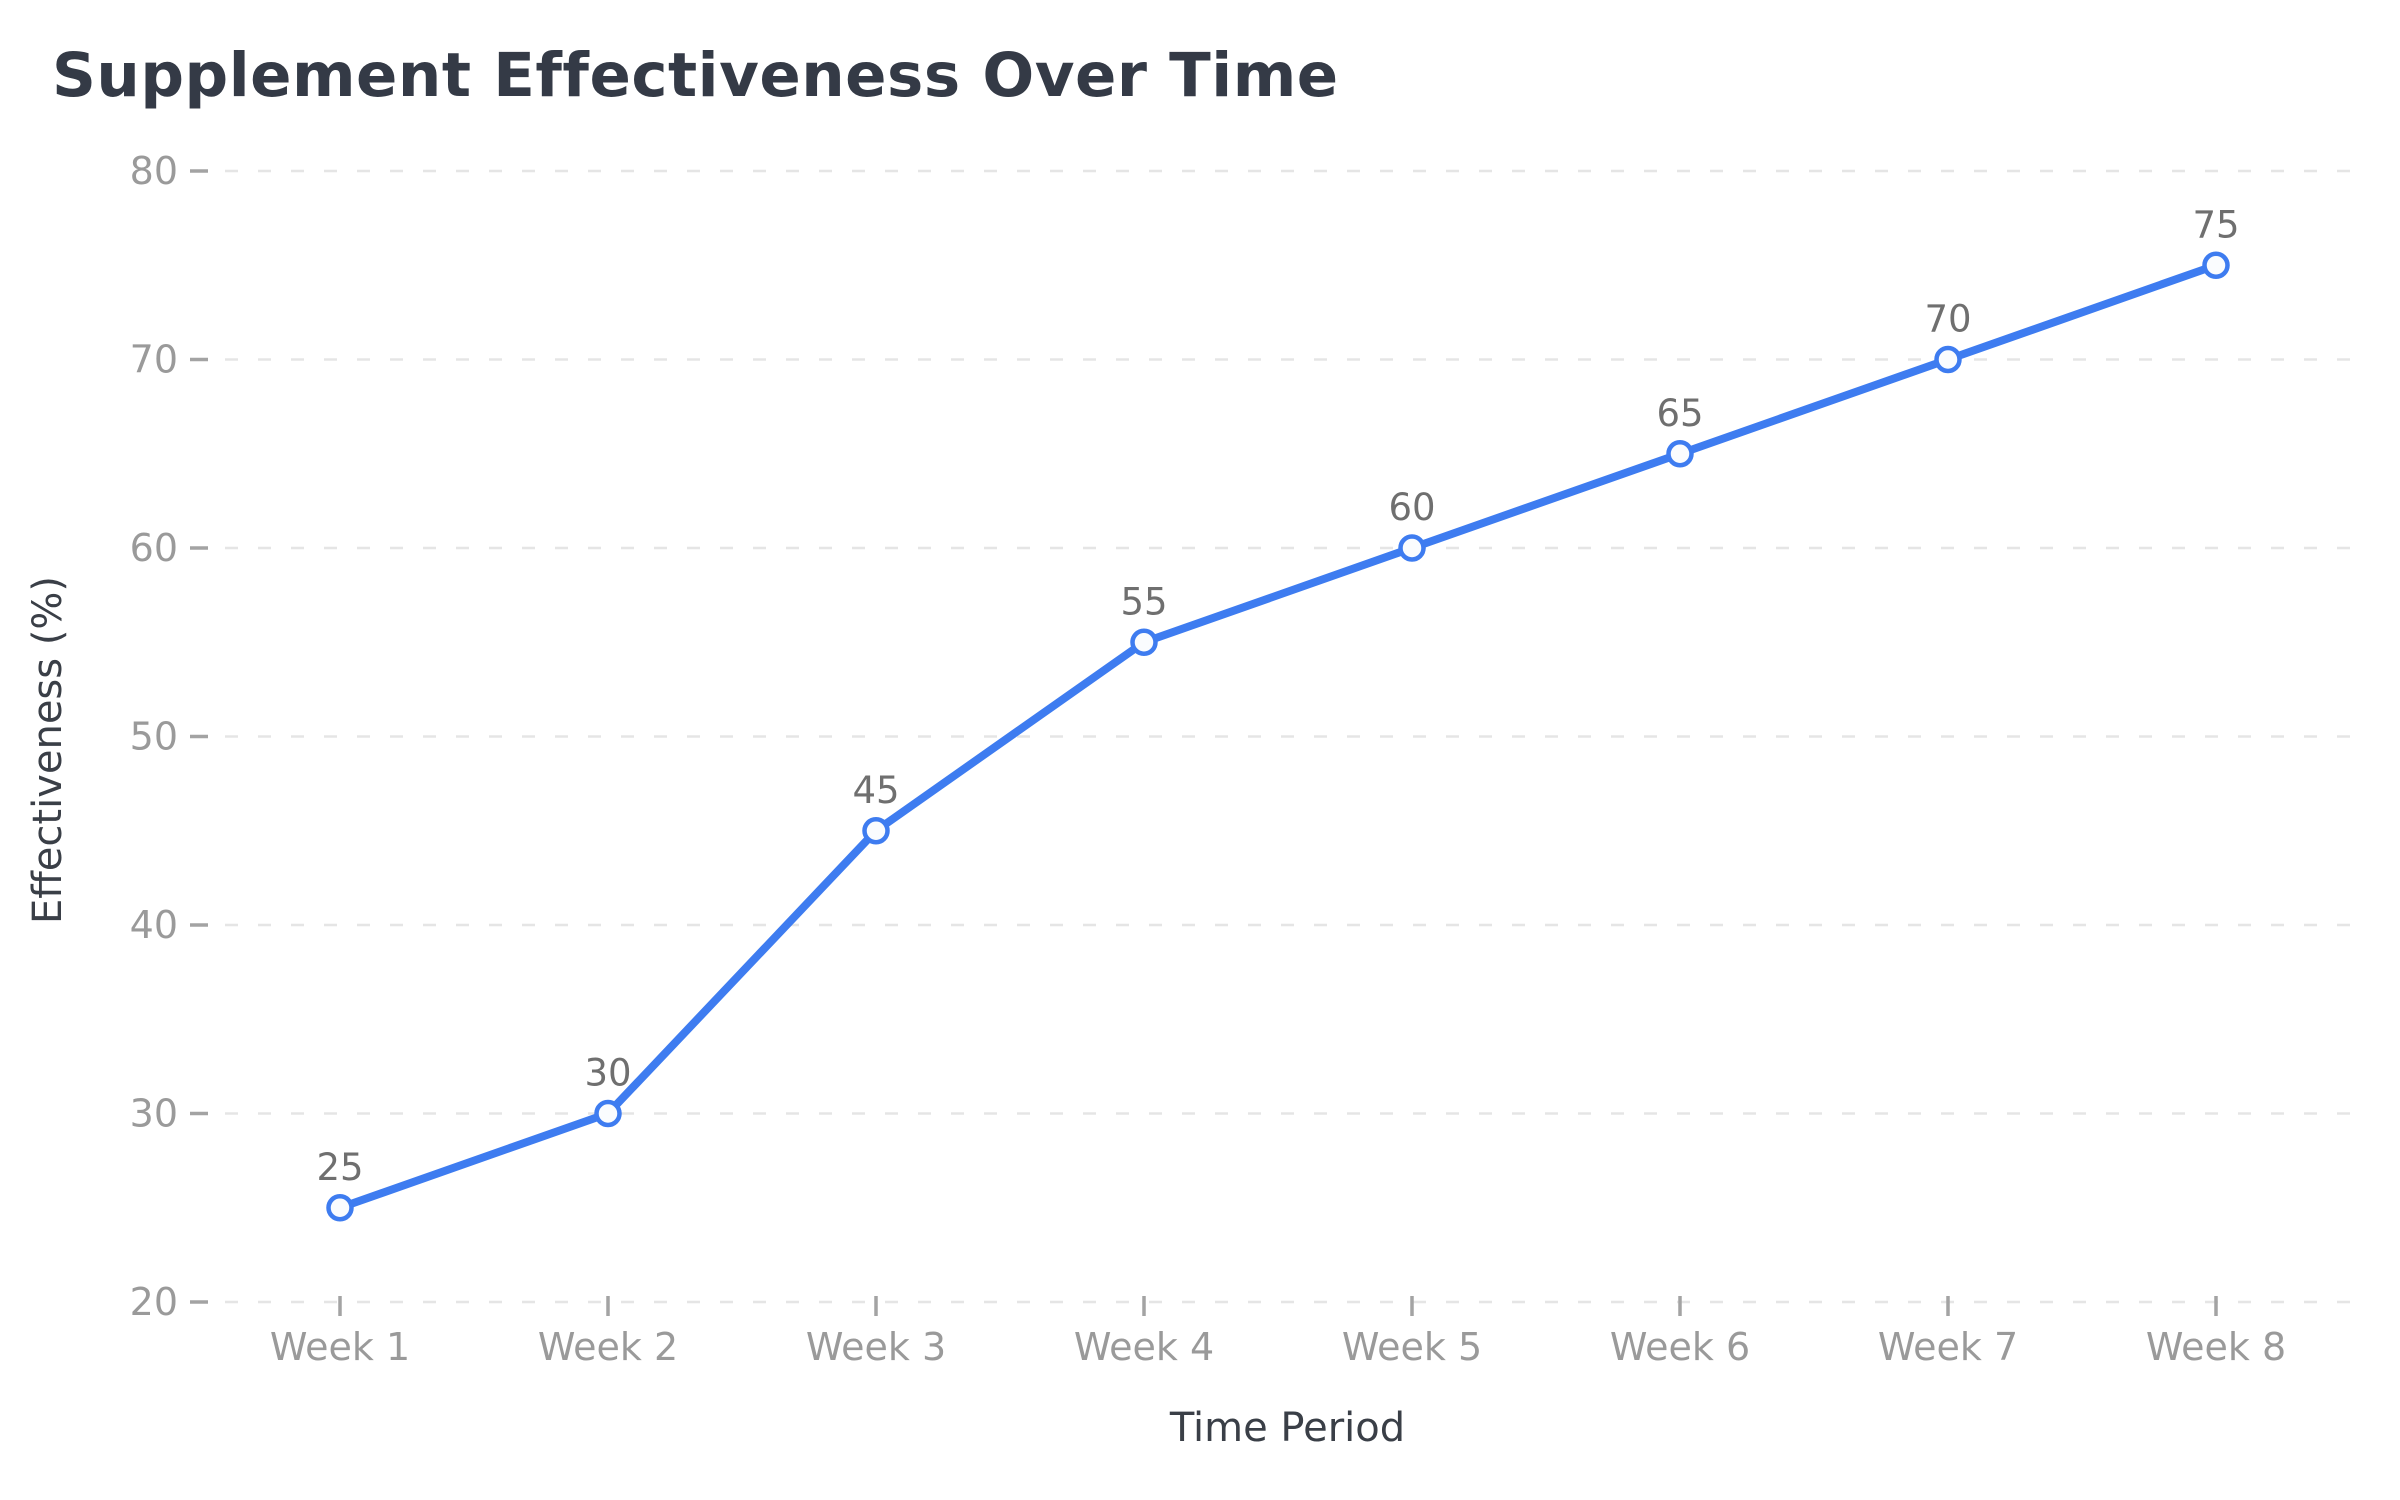  Describe the element at coordinates (154, 360) in the screenshot. I see `y-tick-label: 70` at that location.